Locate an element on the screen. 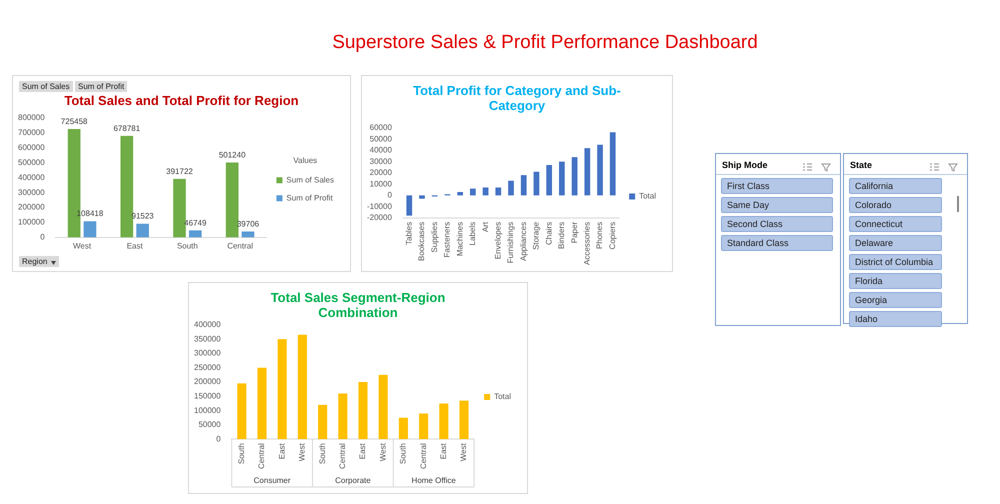 The height and width of the screenshot is (504, 1000). x-tick-label: Copiers is located at coordinates (612, 236).